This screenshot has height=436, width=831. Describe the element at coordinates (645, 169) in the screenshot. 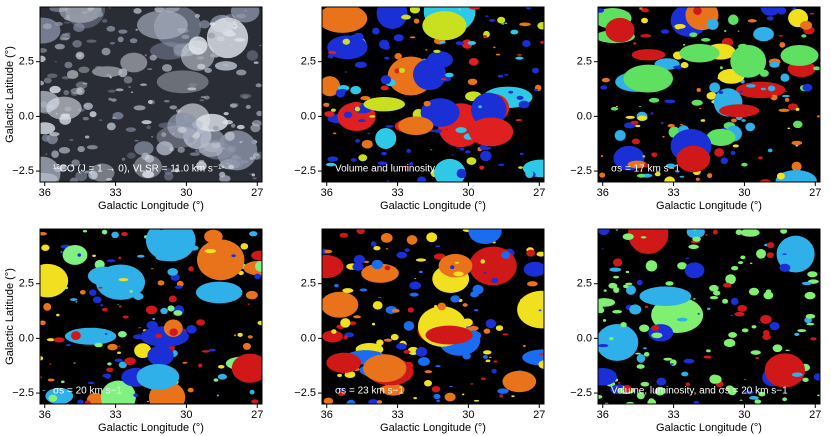

I see `panel-annotation: σs = 17 km s−1` at that location.